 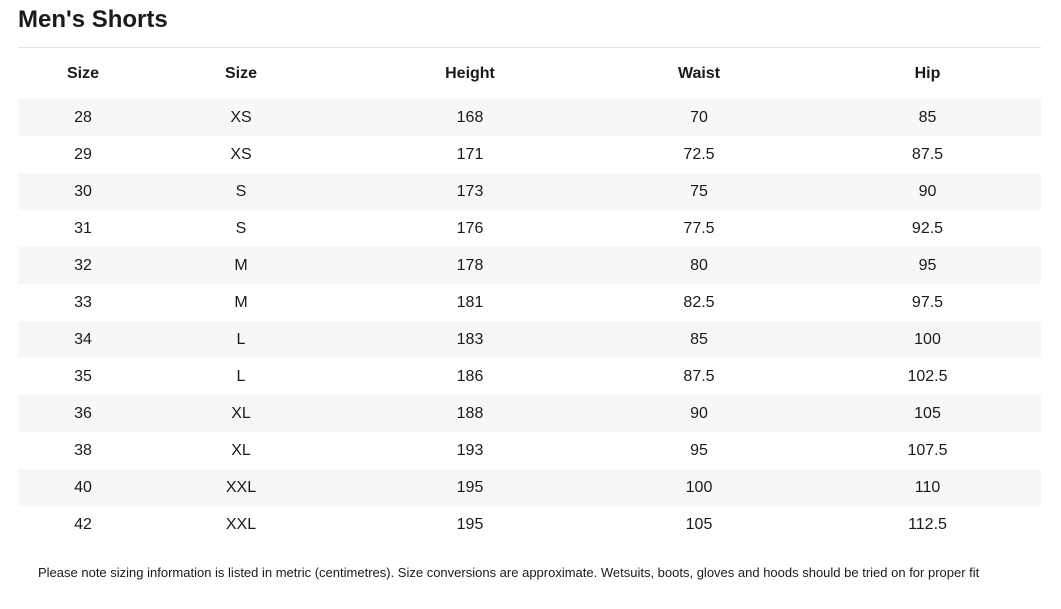 What do you see at coordinates (83, 265) in the screenshot?
I see `table-cell: 32` at bounding box center [83, 265].